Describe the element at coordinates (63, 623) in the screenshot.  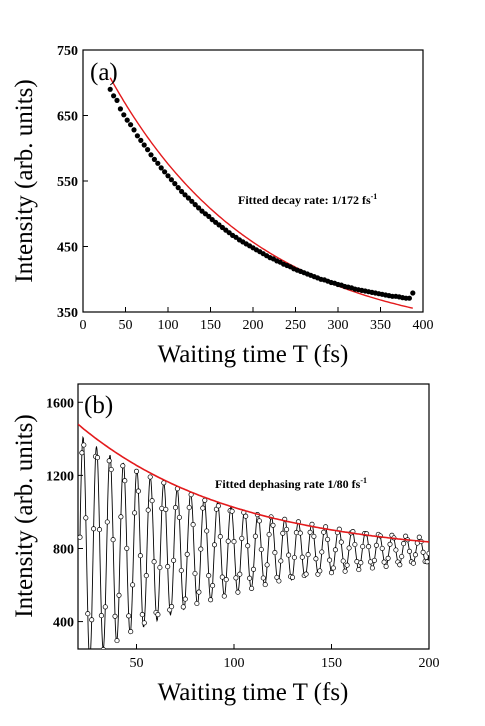
I see `y-tick-label: 400` at that location.